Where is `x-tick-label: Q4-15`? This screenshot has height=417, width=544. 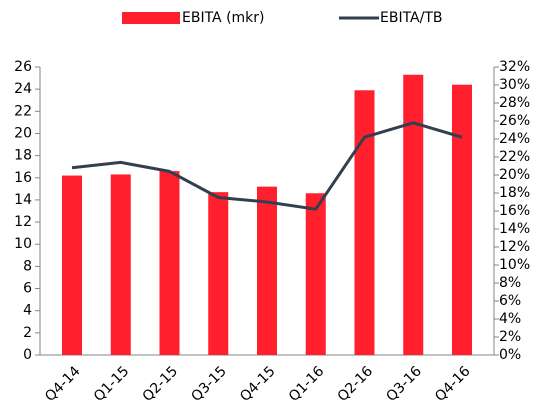 x-tick-label: Q4-15 is located at coordinates (258, 384).